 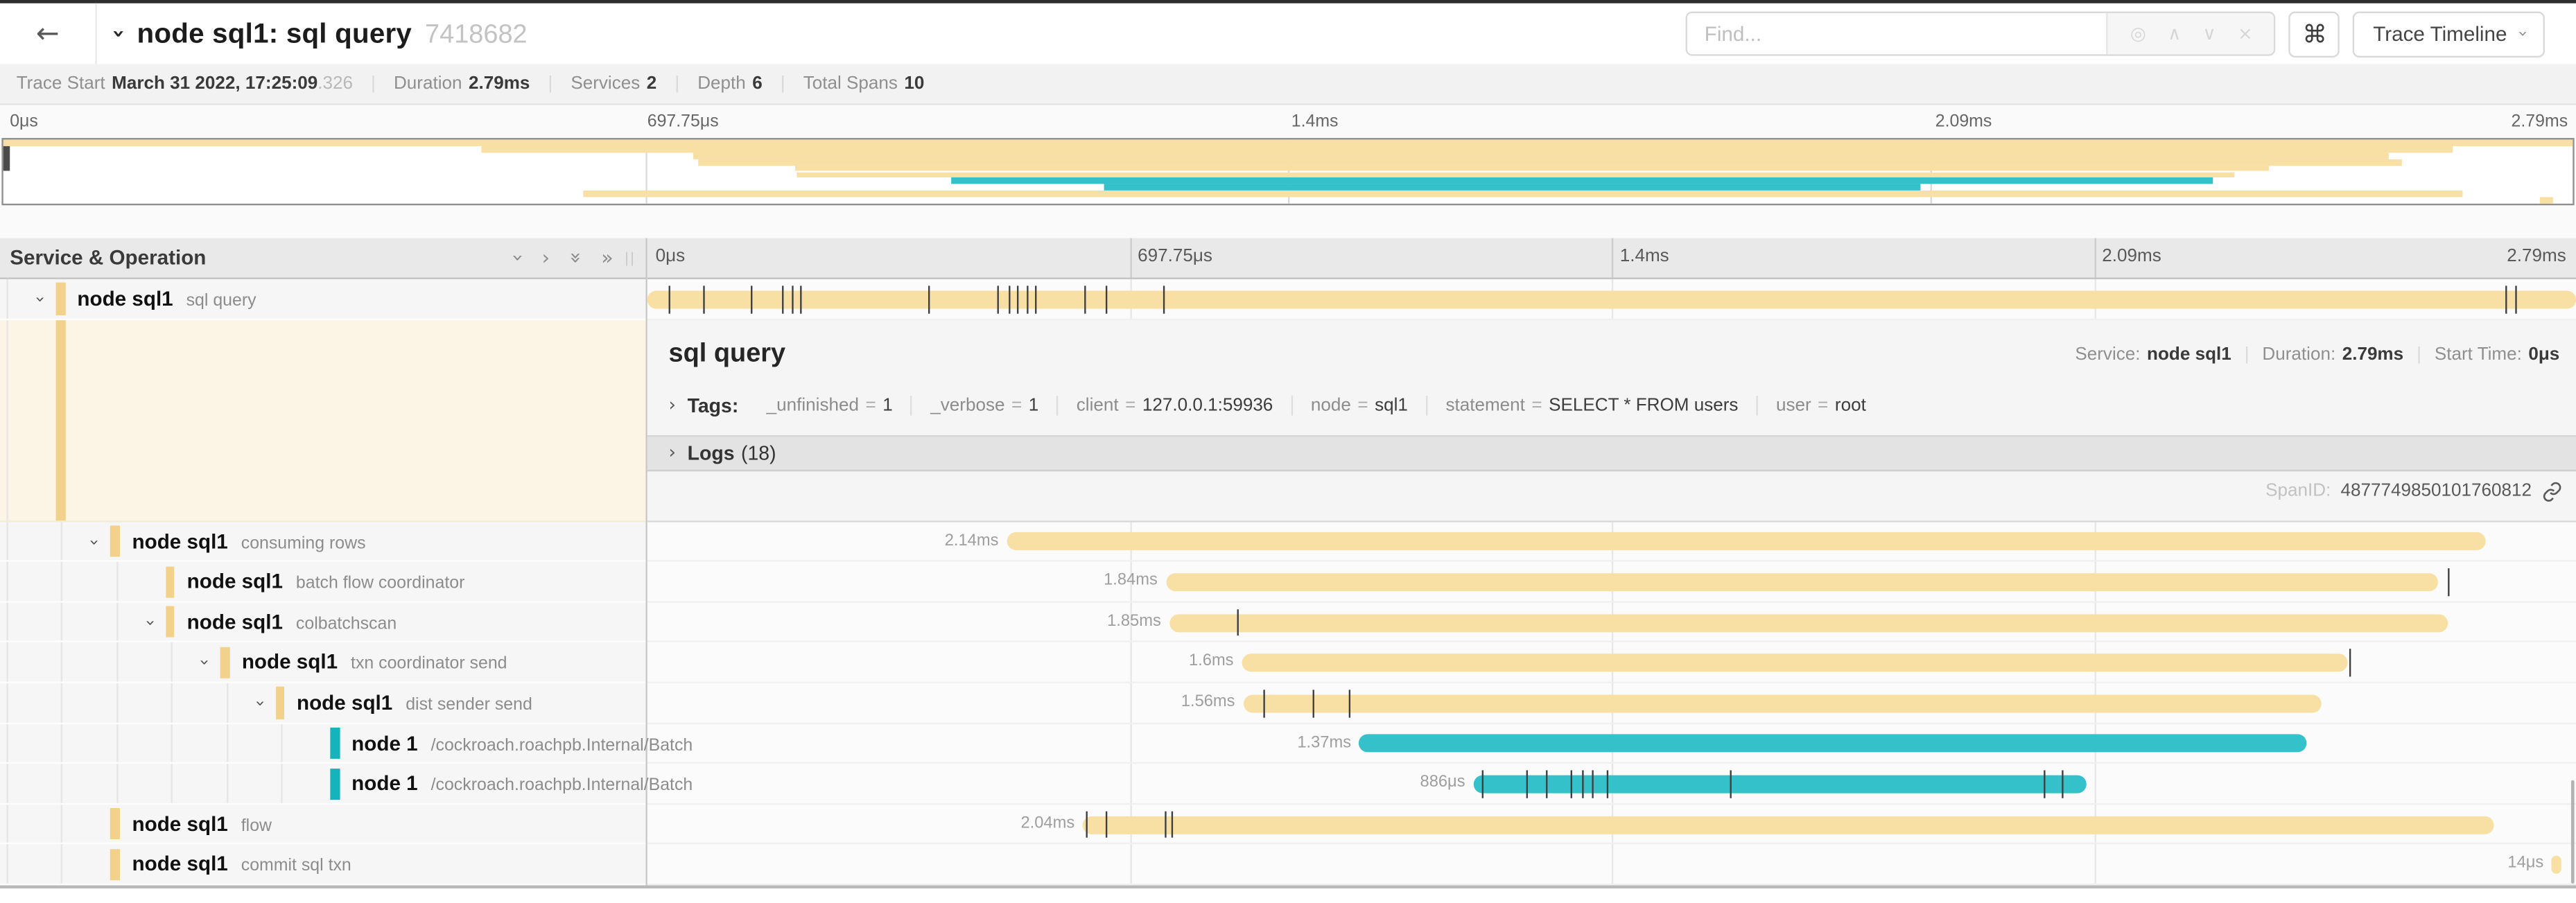 What do you see at coordinates (545, 258) in the screenshot?
I see `expand-one-icon: ›` at bounding box center [545, 258].